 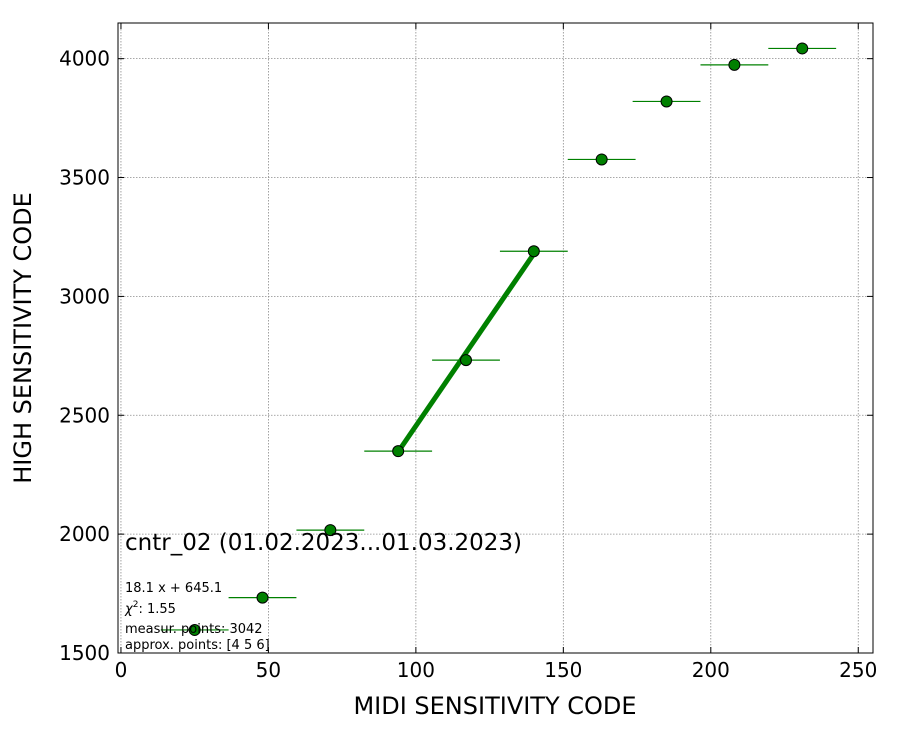 What do you see at coordinates (323, 543) in the screenshot?
I see `chart-annotation-title: cntr_02 (01.02.2023...01.03.2023)` at bounding box center [323, 543].